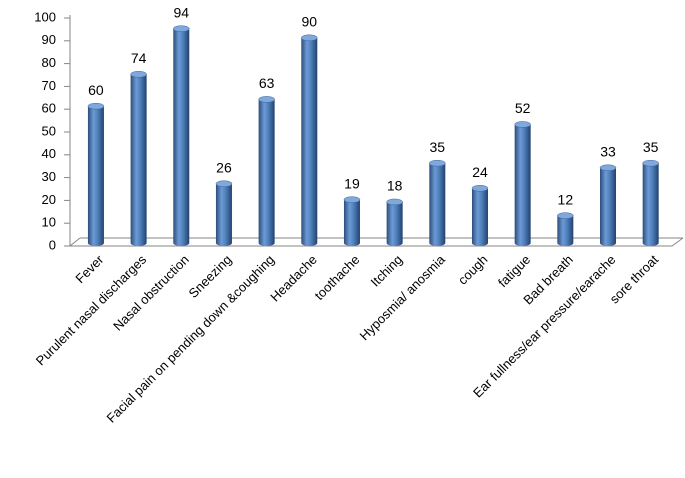  Describe the element at coordinates (566, 199) in the screenshot. I see `value-label: 12` at that location.